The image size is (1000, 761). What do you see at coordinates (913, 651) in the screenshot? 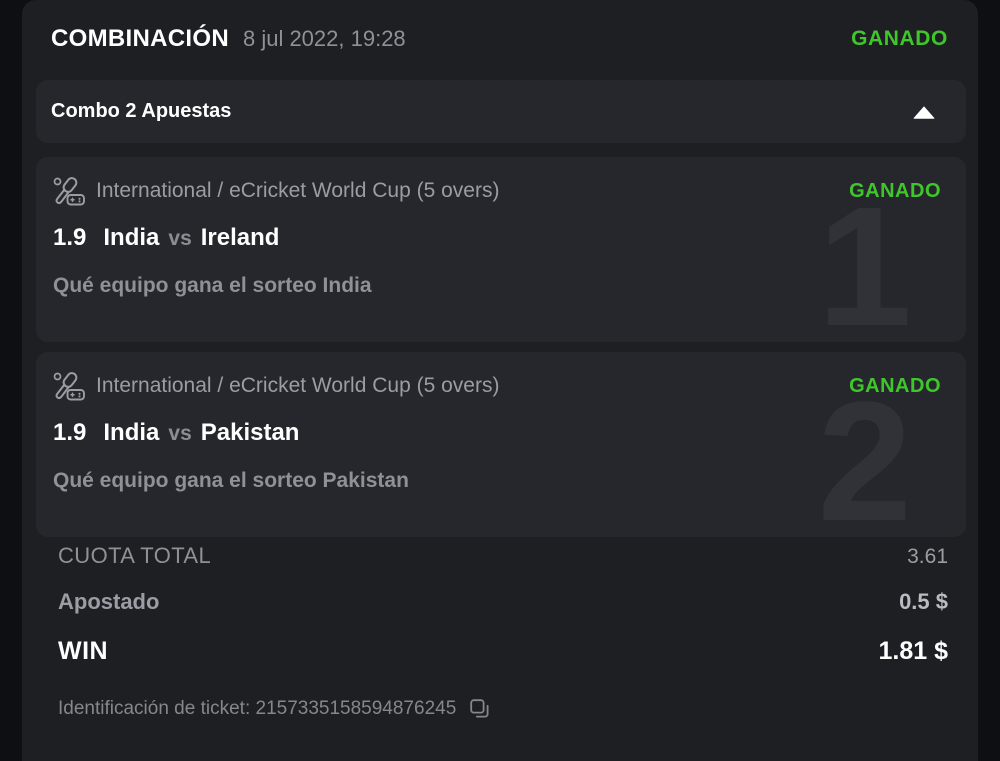
I see `win-value: 1.81 $` at bounding box center [913, 651].